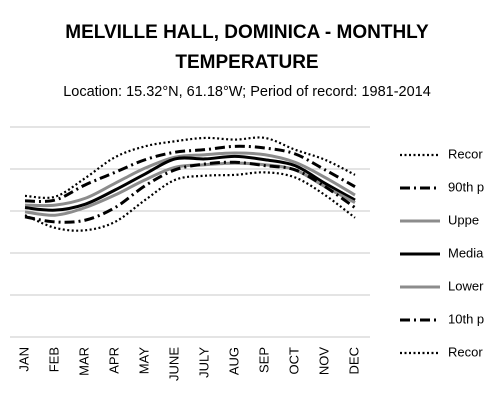 The width and height of the screenshot is (495, 400). I want to click on x-tick-label: APR, so click(113, 360).